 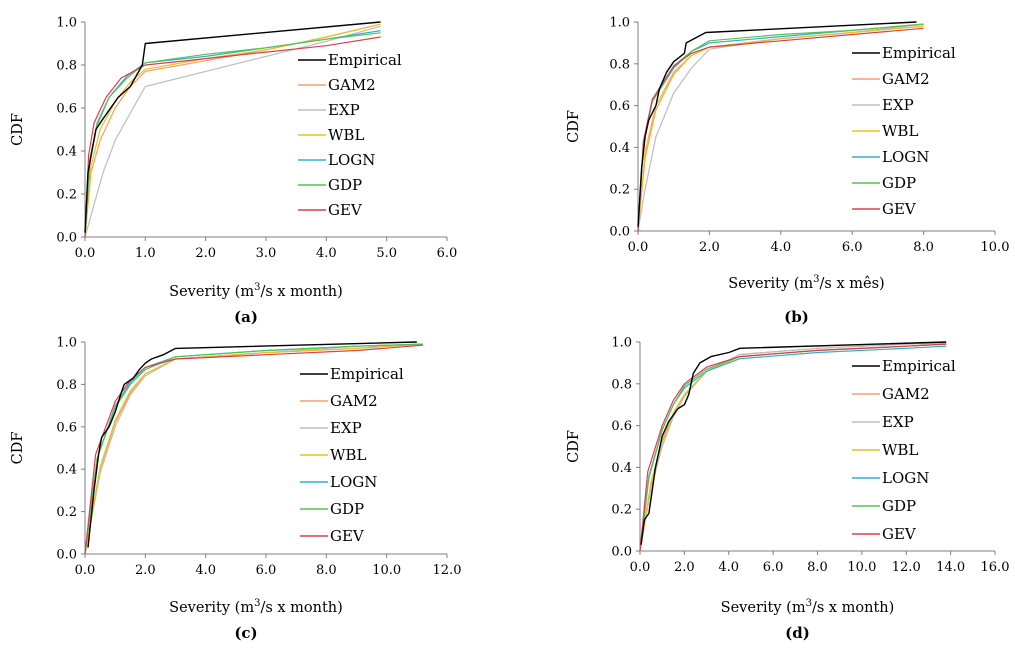 I want to click on x-axis-title: Severity (m3/s x mês), so click(x=806, y=283).